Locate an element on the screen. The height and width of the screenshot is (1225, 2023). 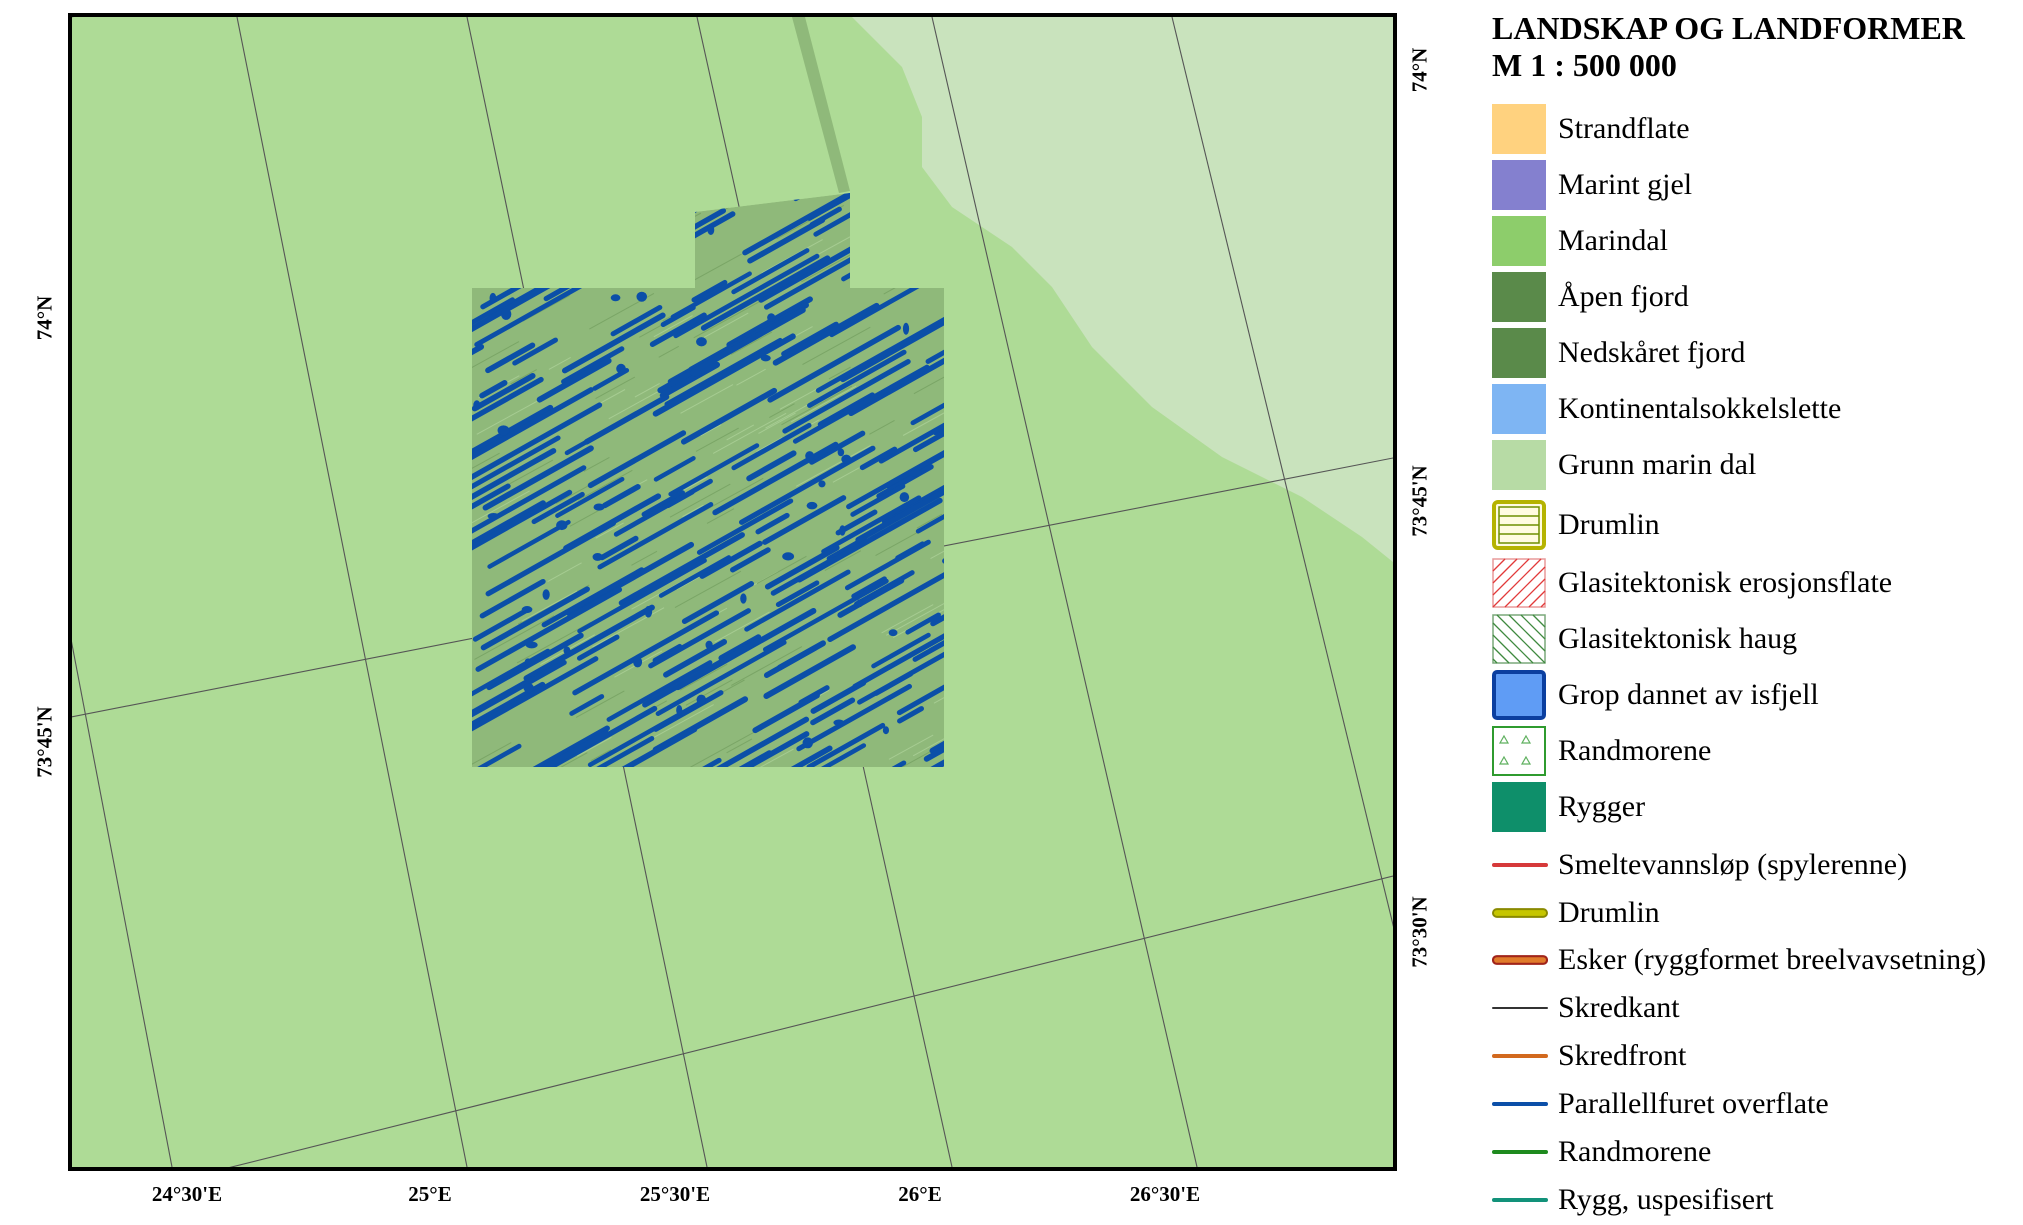
legend-label: Glasitektonisk erosjonsflate is located at coordinates (1725, 582).